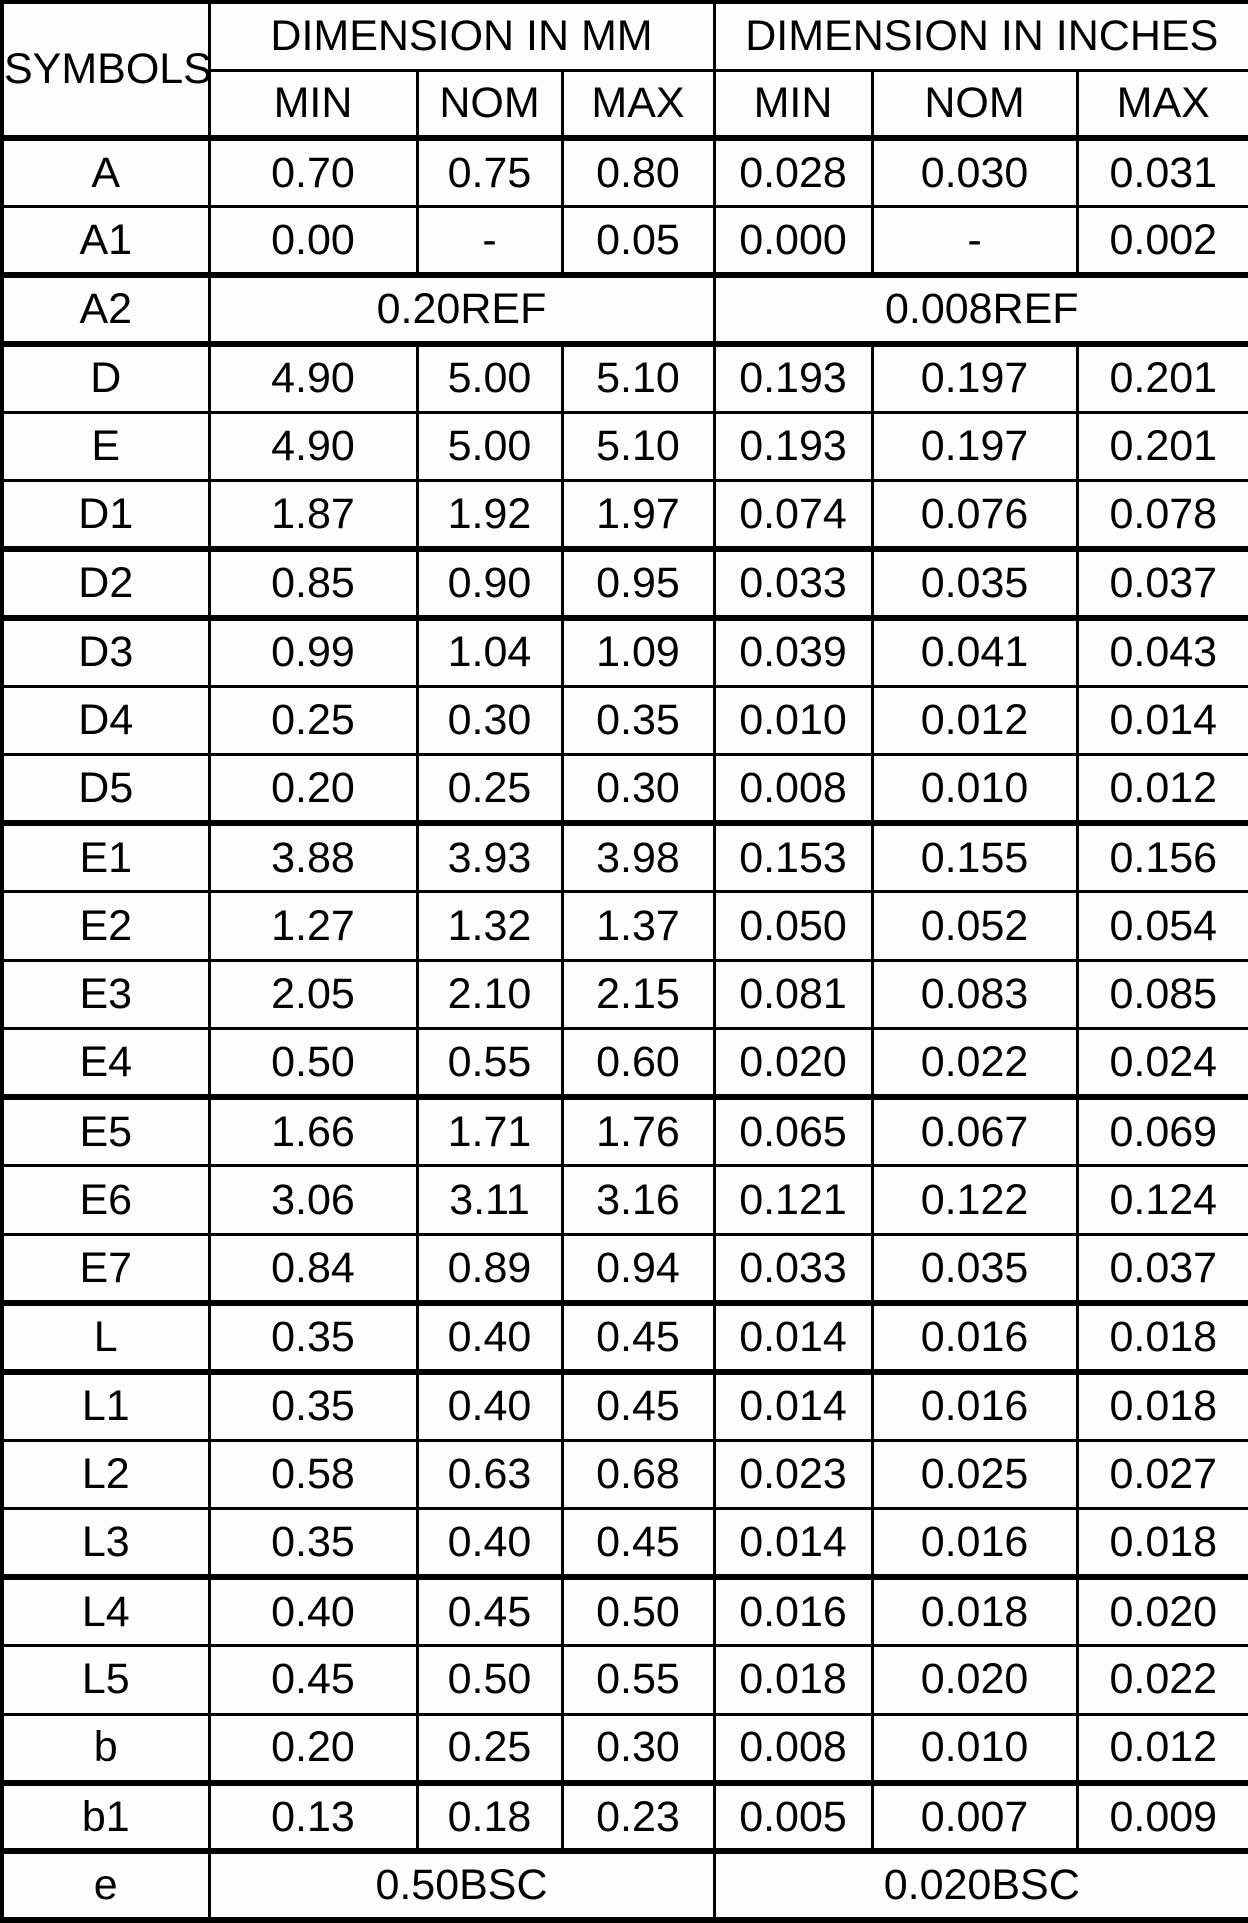  I want to click on mm-value-cell: 0.58, so click(313, 1474).